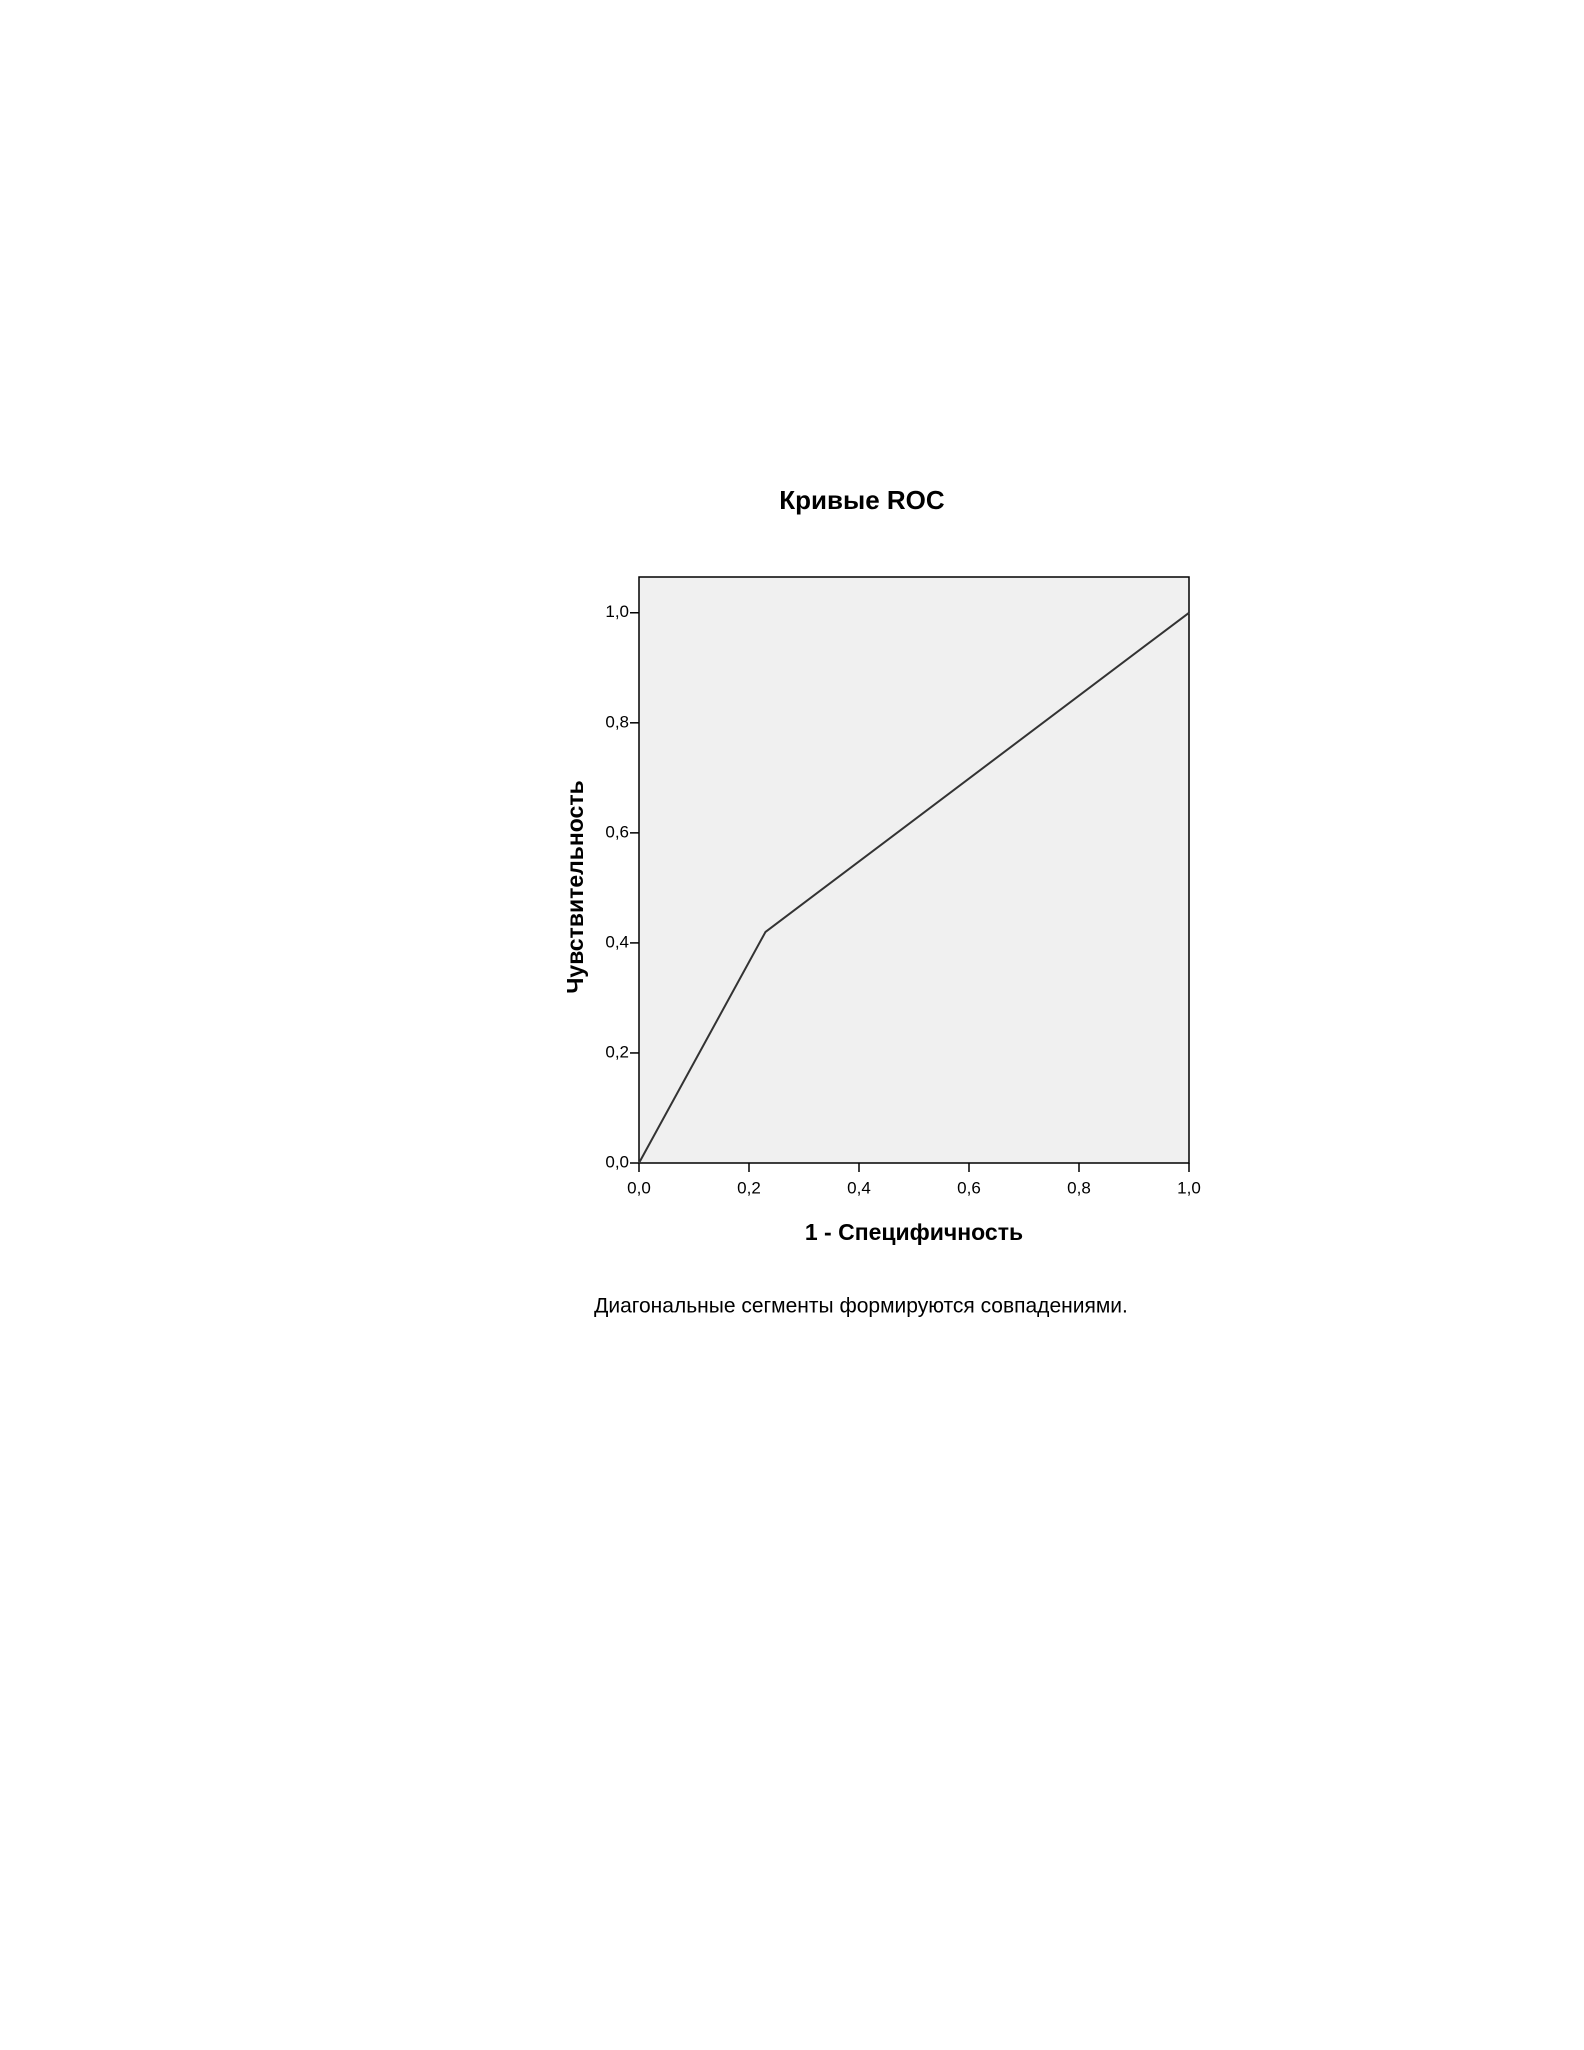 Image resolution: width=1584 pixels, height=2050 pixels. What do you see at coordinates (914, 887) in the screenshot?
I see `roc-line` at bounding box center [914, 887].